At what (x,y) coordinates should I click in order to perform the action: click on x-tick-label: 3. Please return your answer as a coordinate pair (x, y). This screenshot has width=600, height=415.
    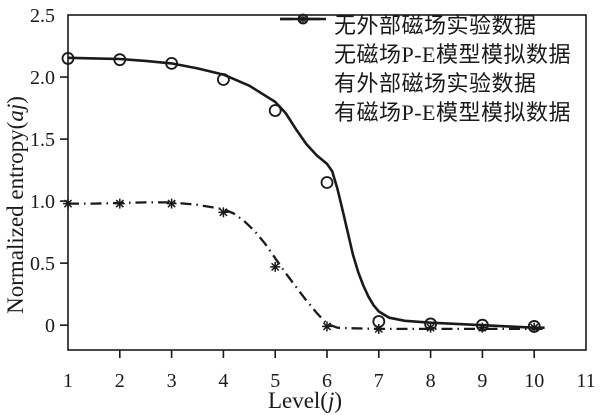
    Looking at the image, I should click on (172, 381).